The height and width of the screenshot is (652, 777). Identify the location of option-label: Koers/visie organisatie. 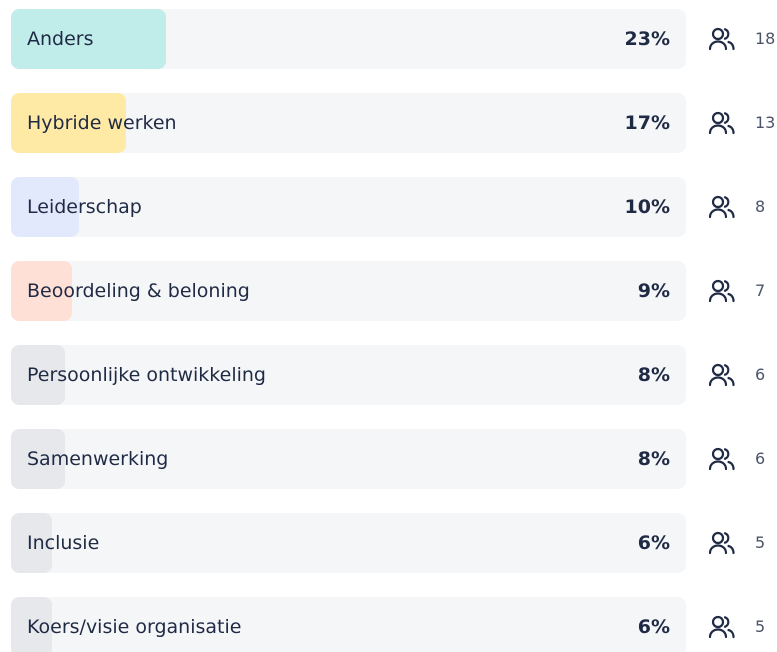
(134, 627).